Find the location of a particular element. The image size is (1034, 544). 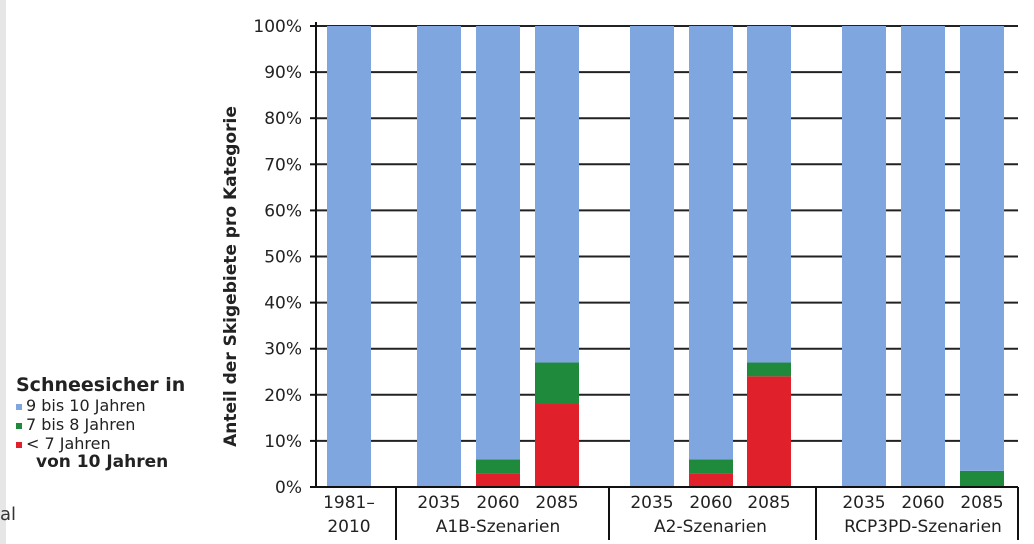

y-tick-label: 40% is located at coordinates (283, 304).